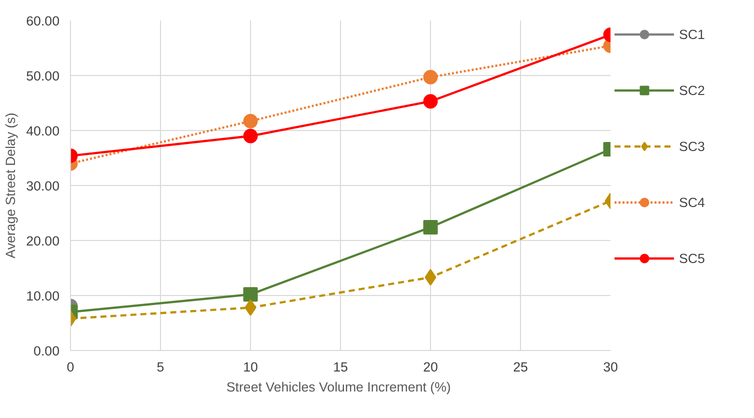 The width and height of the screenshot is (754, 418). Describe the element at coordinates (250, 367) in the screenshot. I see `x-tick-label: 10` at that location.